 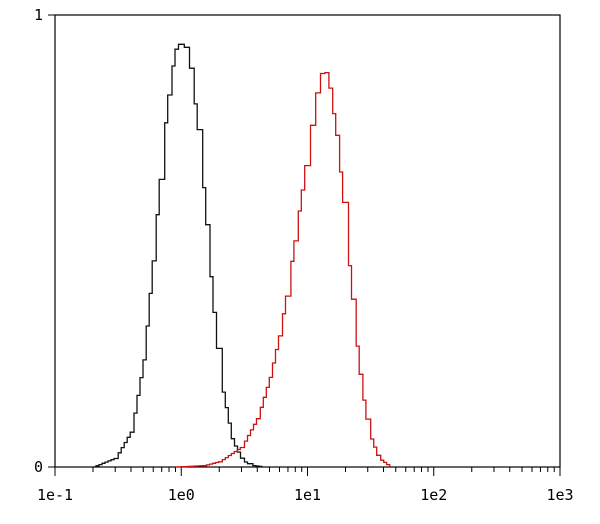 What do you see at coordinates (55, 495) in the screenshot?
I see `x-tick-label: 1e-1` at bounding box center [55, 495].